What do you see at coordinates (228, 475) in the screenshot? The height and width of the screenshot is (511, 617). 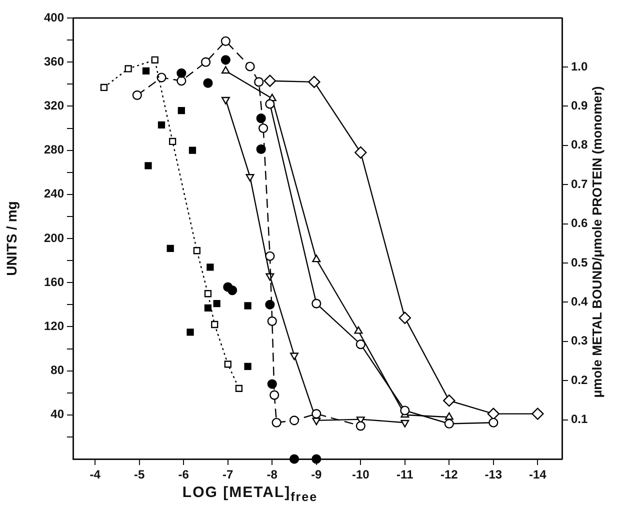 I see `x-tick-label: -7` at bounding box center [228, 475].